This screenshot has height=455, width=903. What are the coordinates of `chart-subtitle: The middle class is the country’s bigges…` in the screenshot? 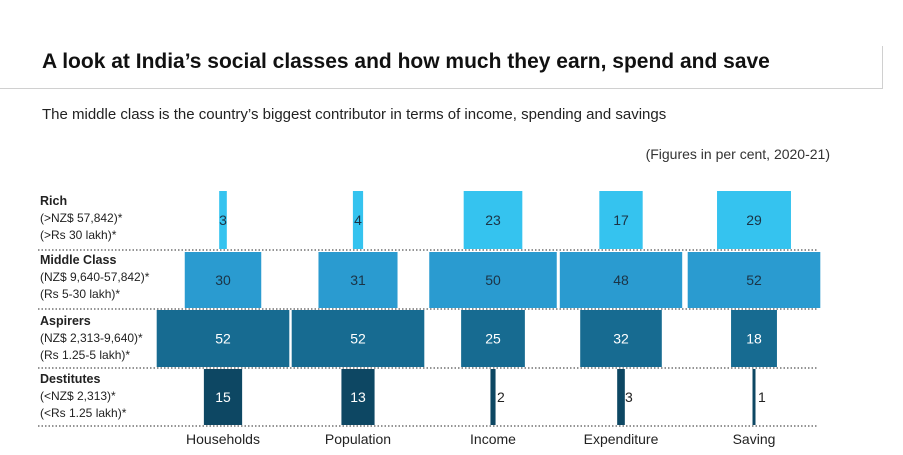 It's located at (354, 114).